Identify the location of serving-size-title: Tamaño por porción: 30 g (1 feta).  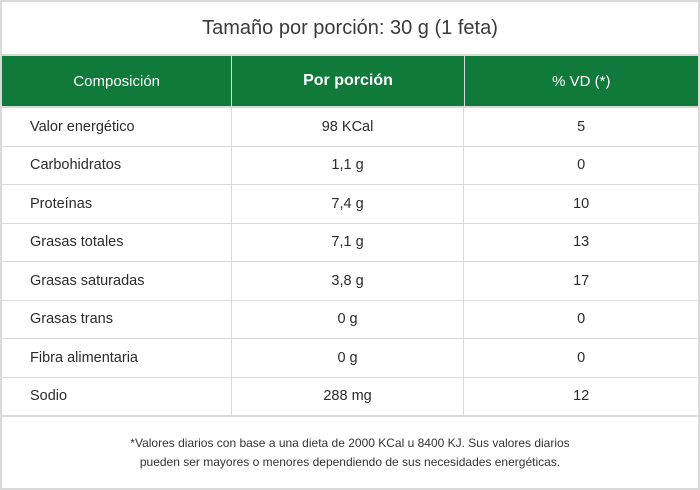
(350, 29).